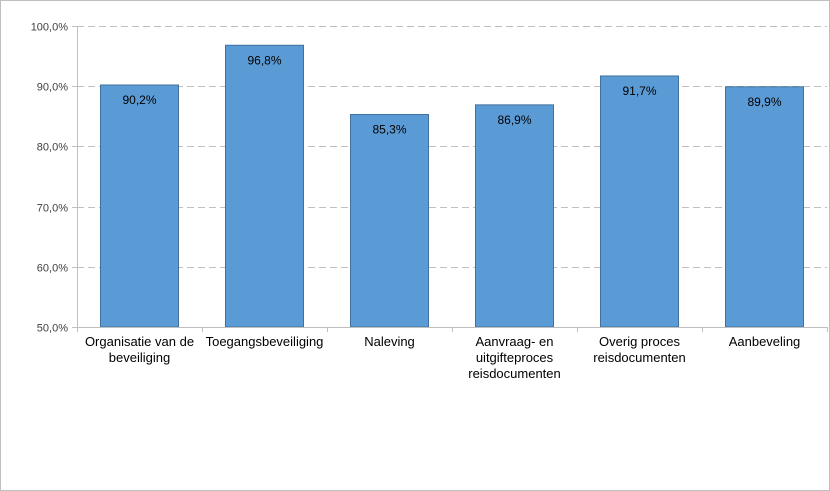  I want to click on y-tick-label: 90,0%, so click(52, 88).